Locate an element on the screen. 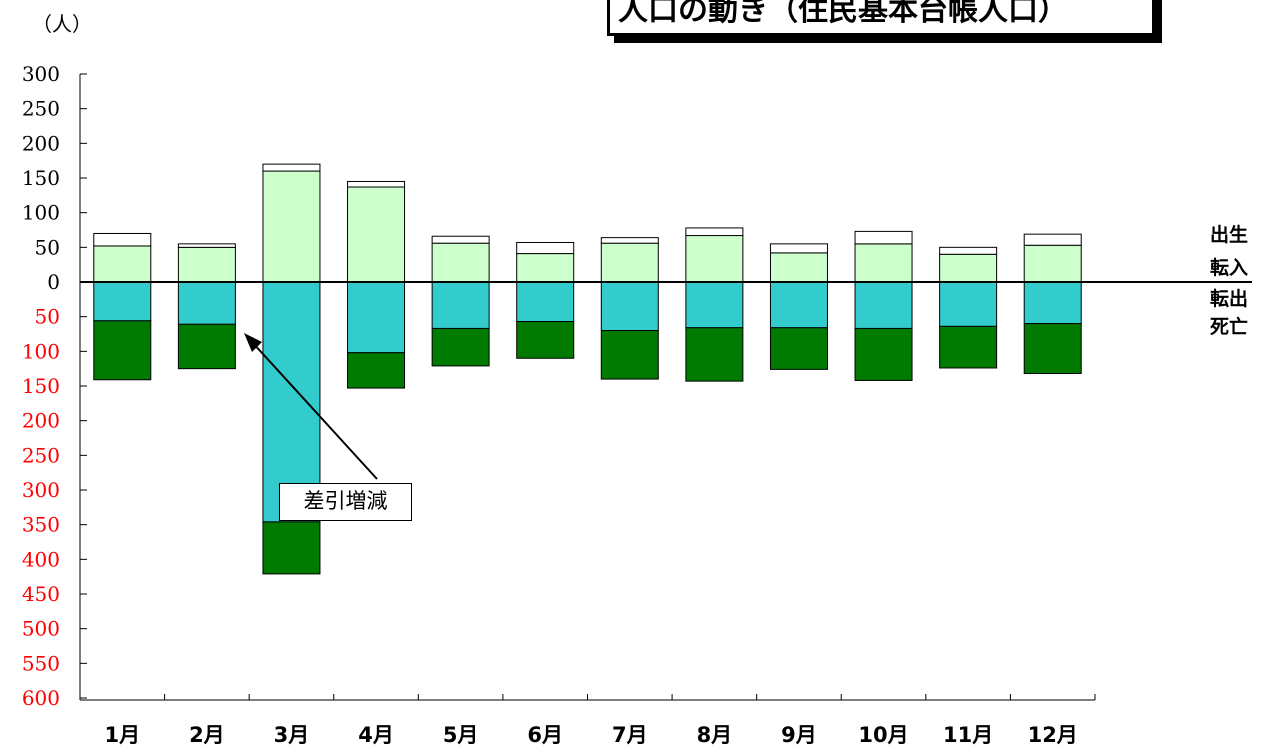 The width and height of the screenshot is (1262, 756). unit-label: （人） is located at coordinates (62, 22).